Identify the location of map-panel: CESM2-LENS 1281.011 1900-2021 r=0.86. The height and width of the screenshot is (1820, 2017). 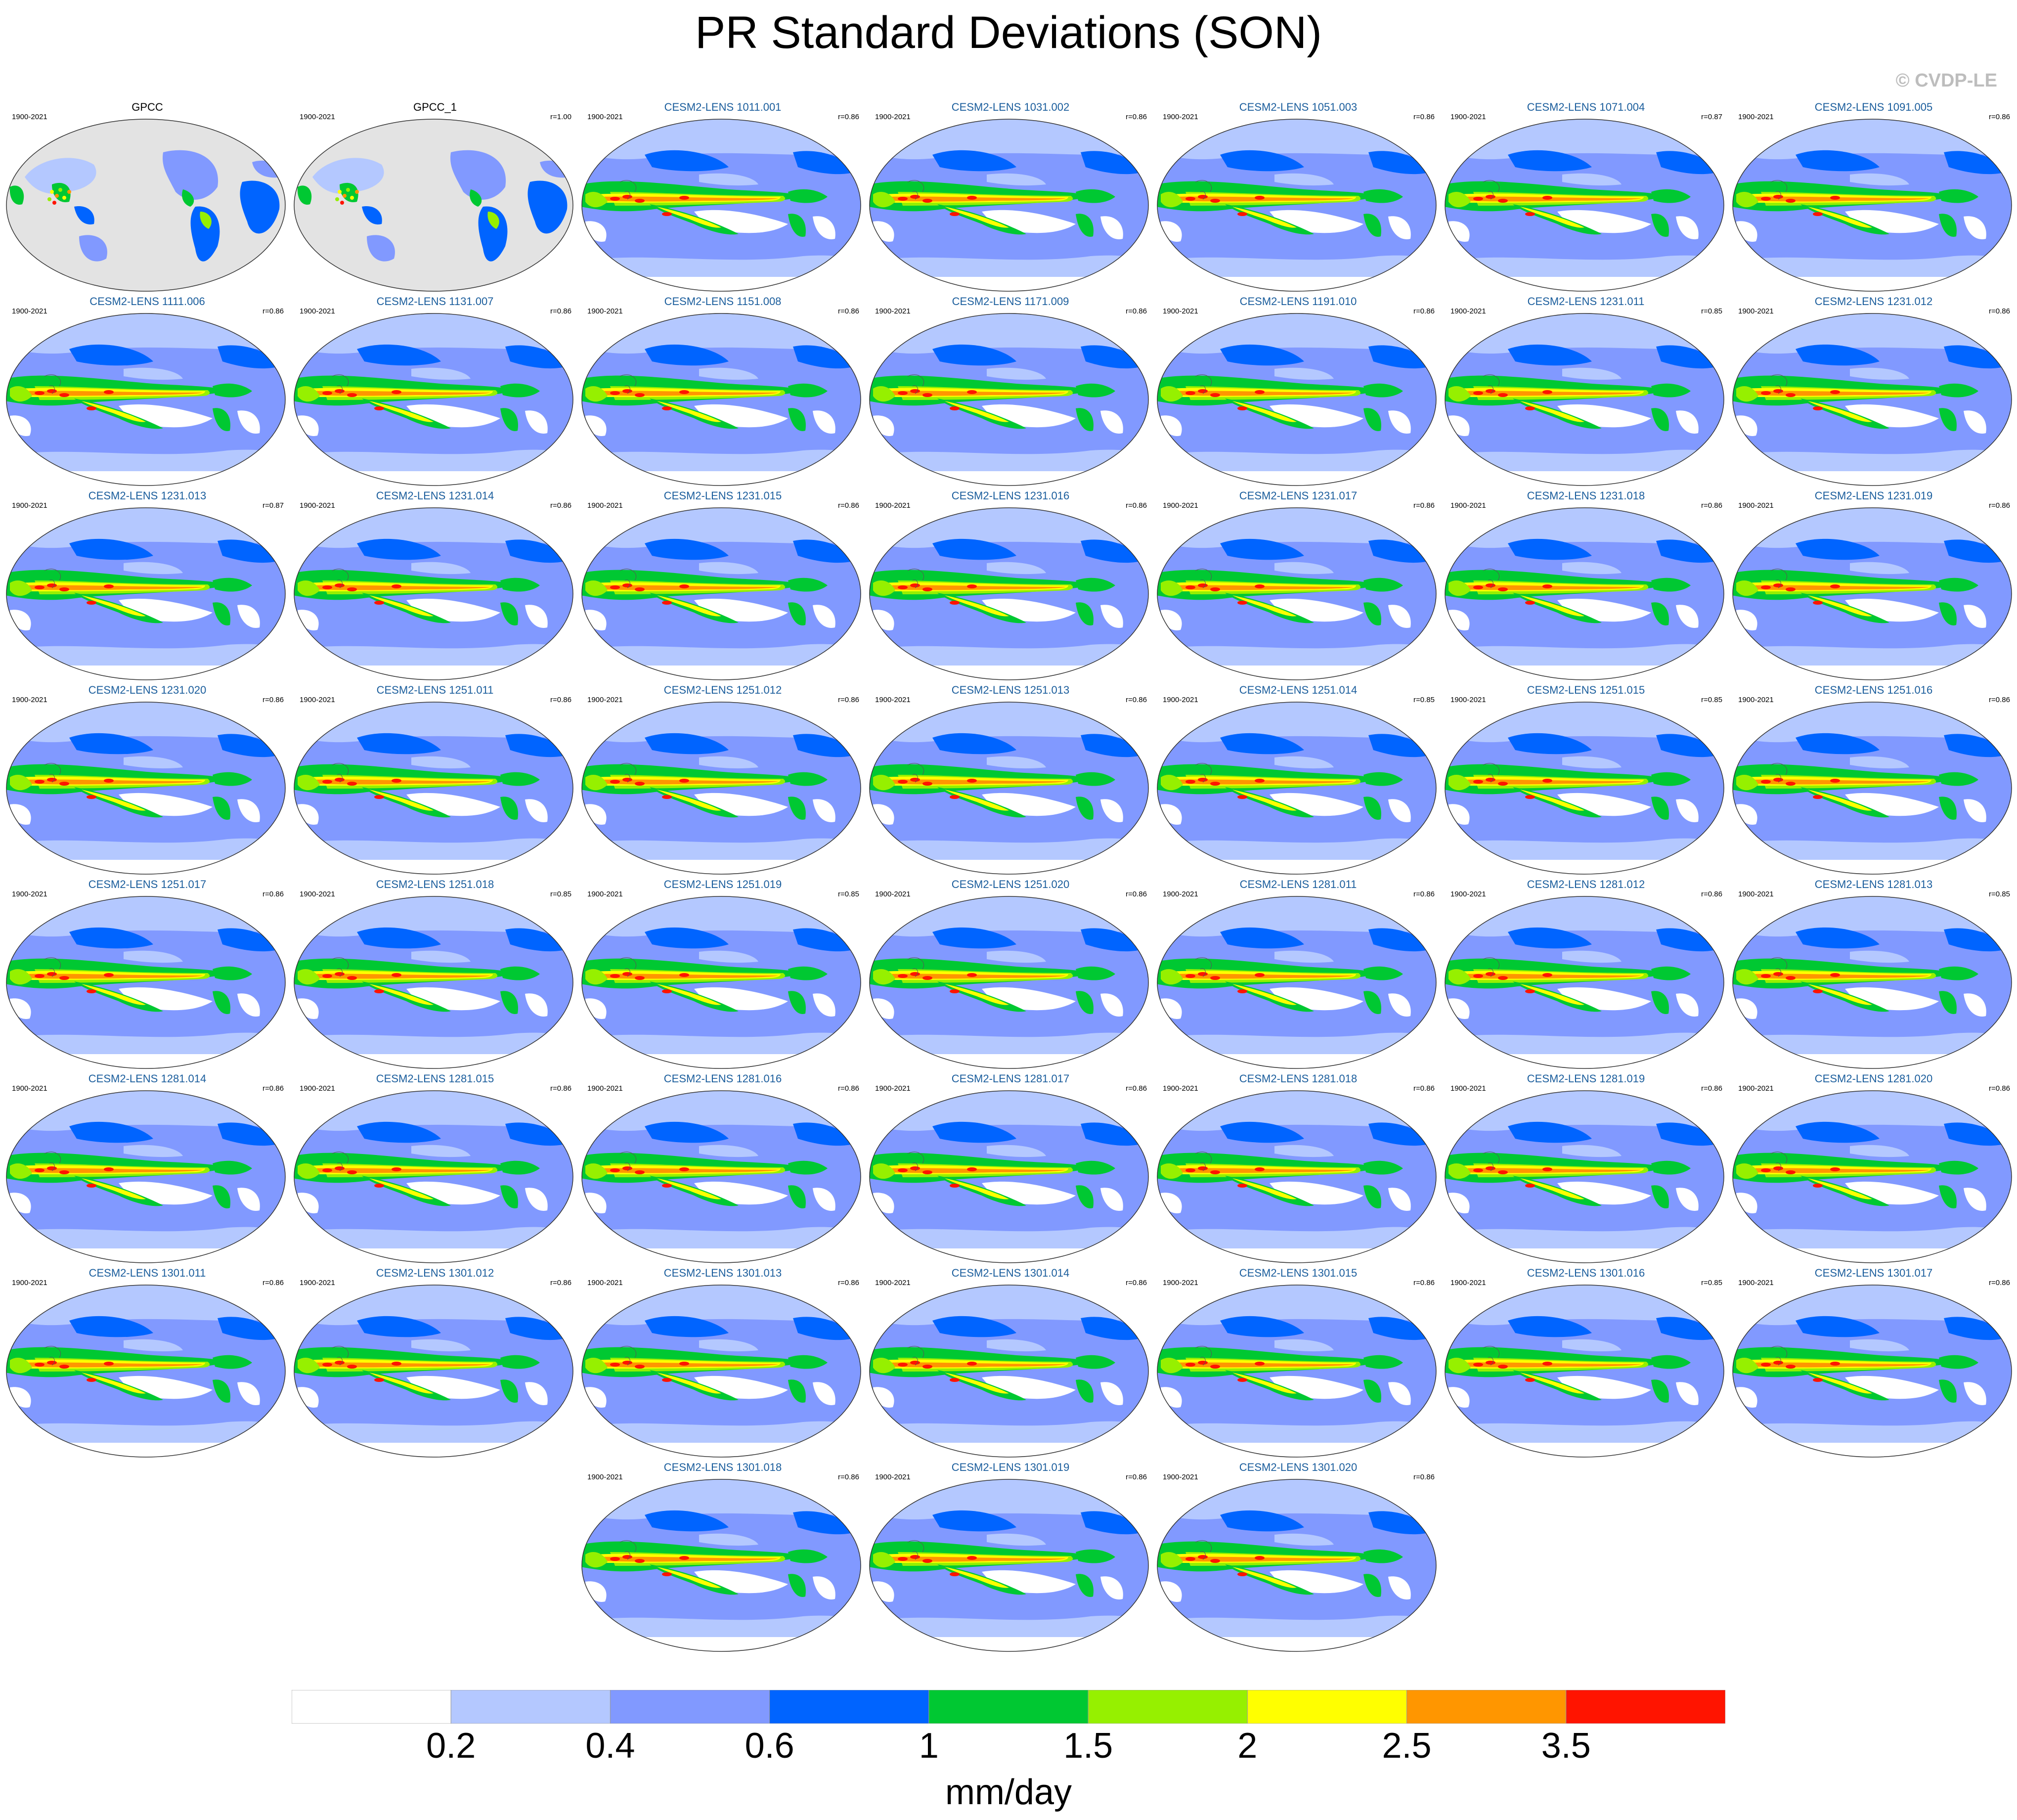
(1298, 974).